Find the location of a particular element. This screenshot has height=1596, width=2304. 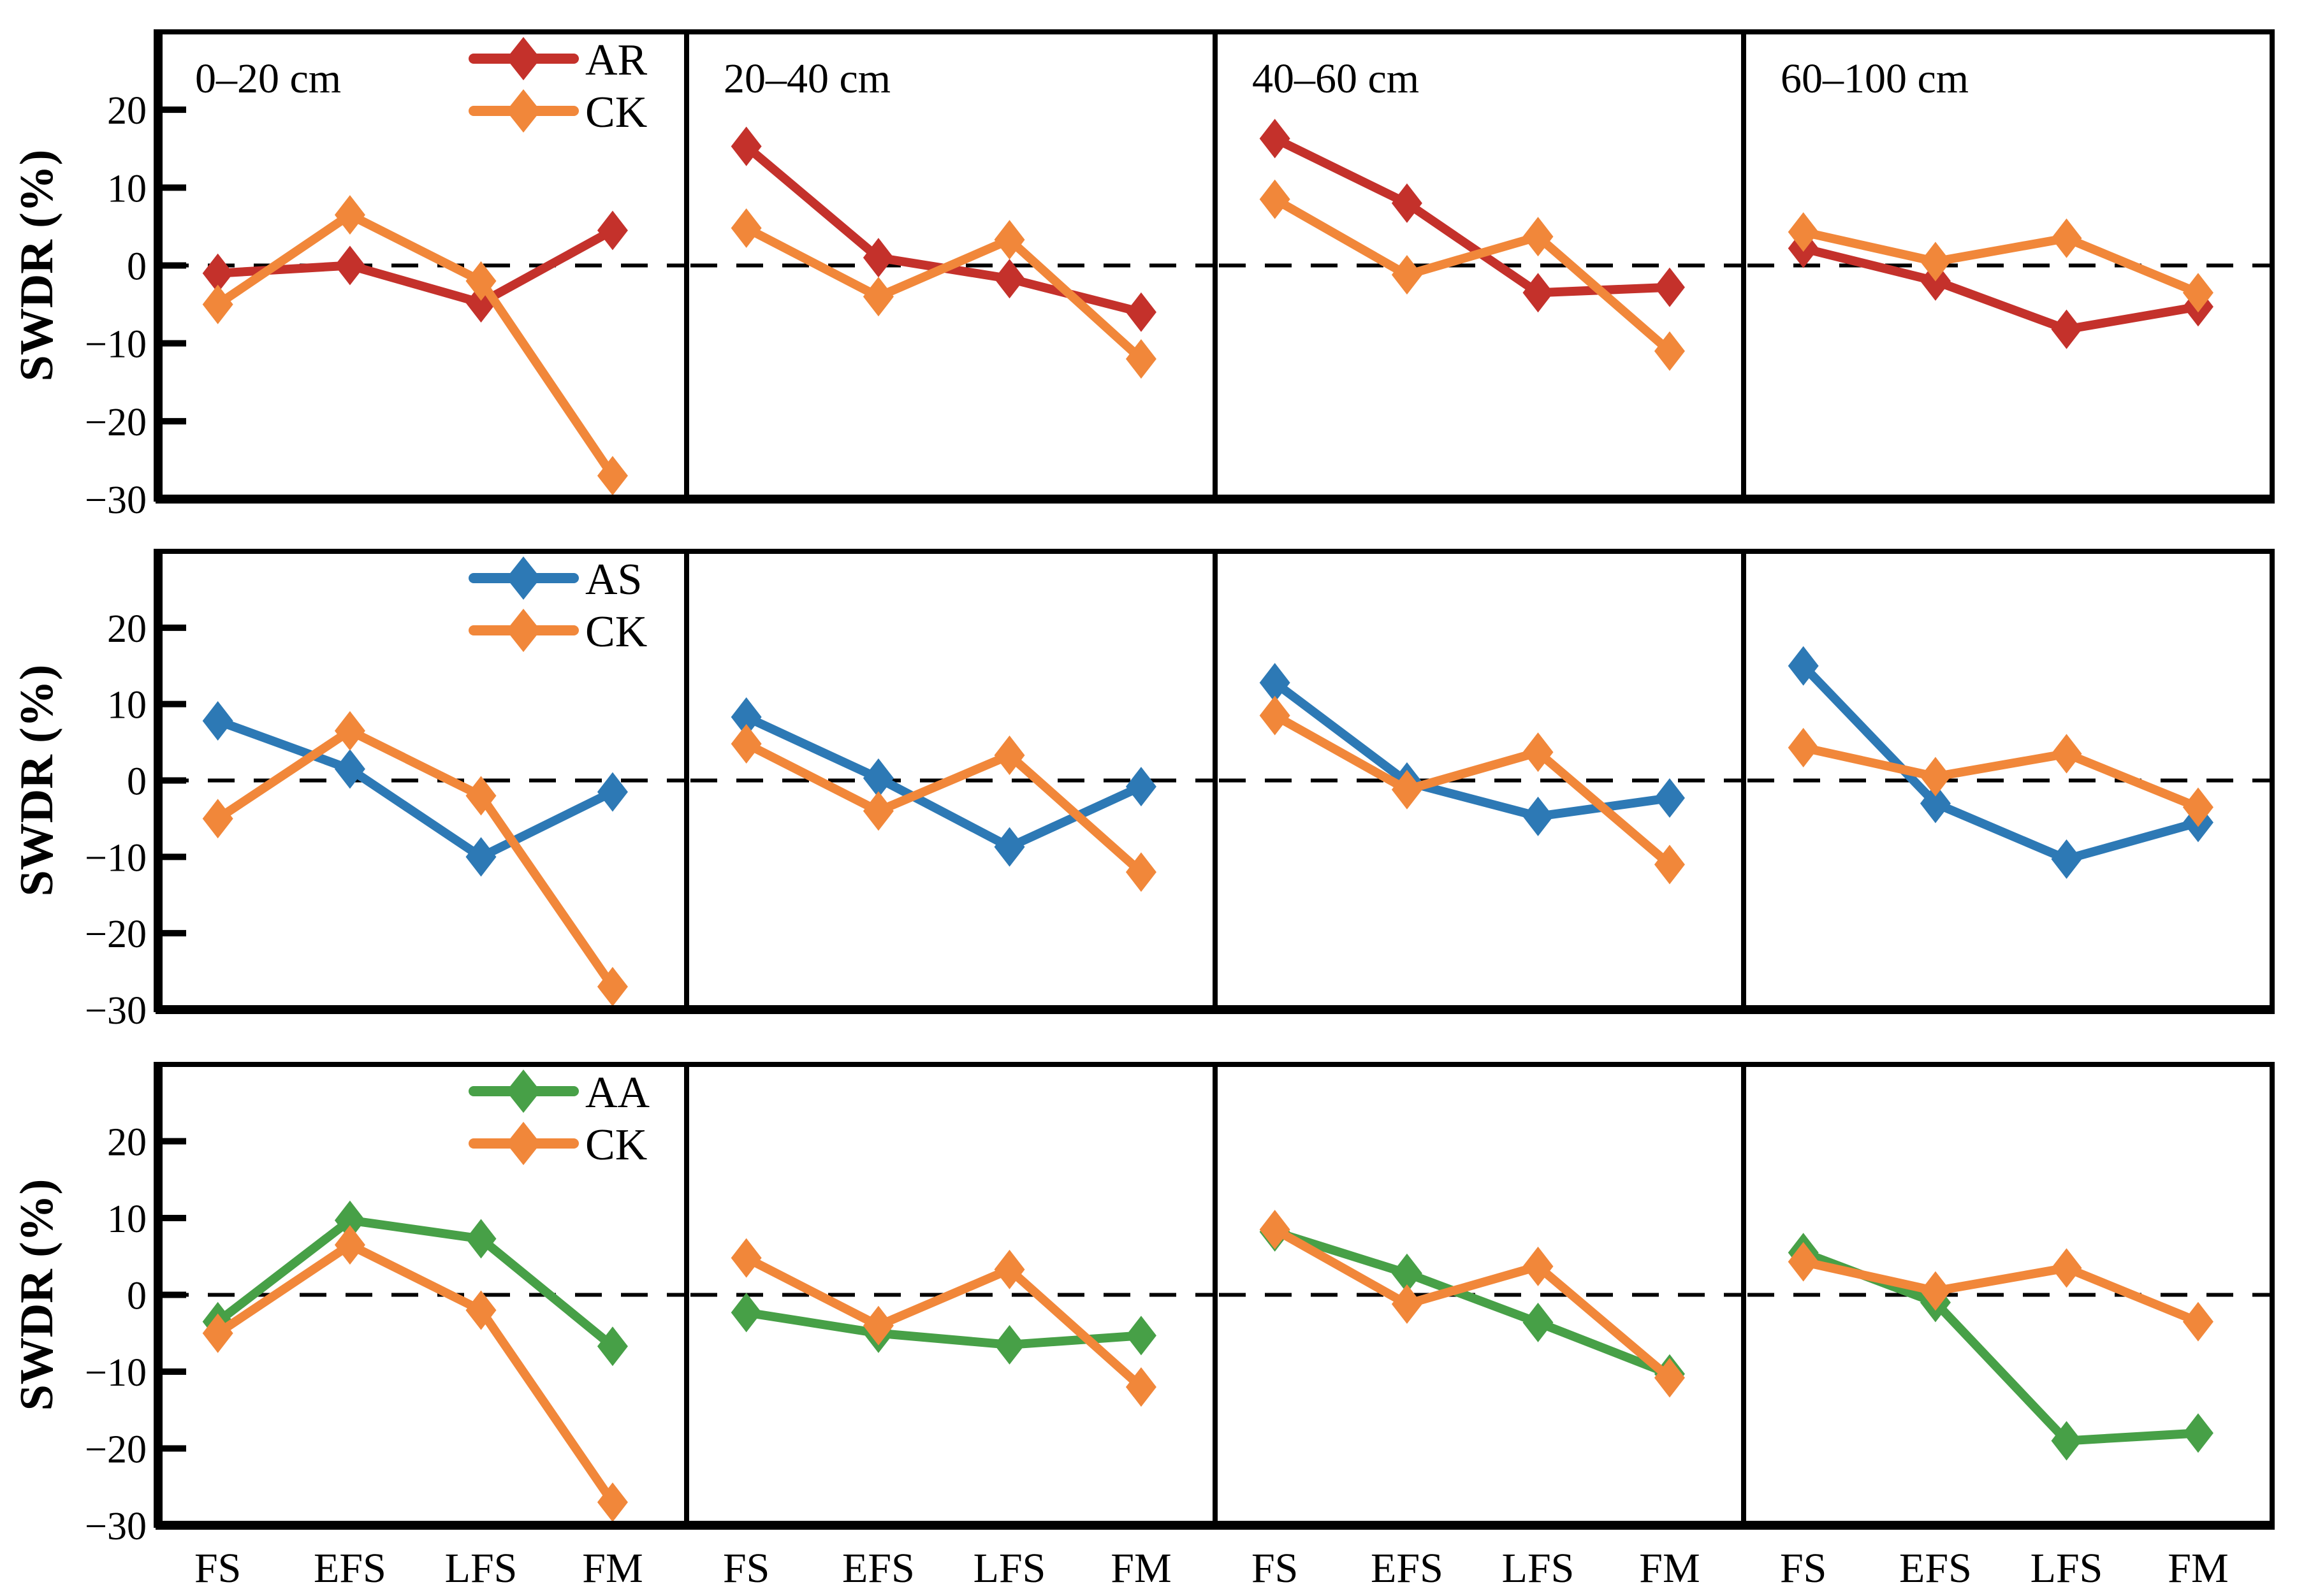

panel-depth-title: 20–40 cm is located at coordinates (807, 78).